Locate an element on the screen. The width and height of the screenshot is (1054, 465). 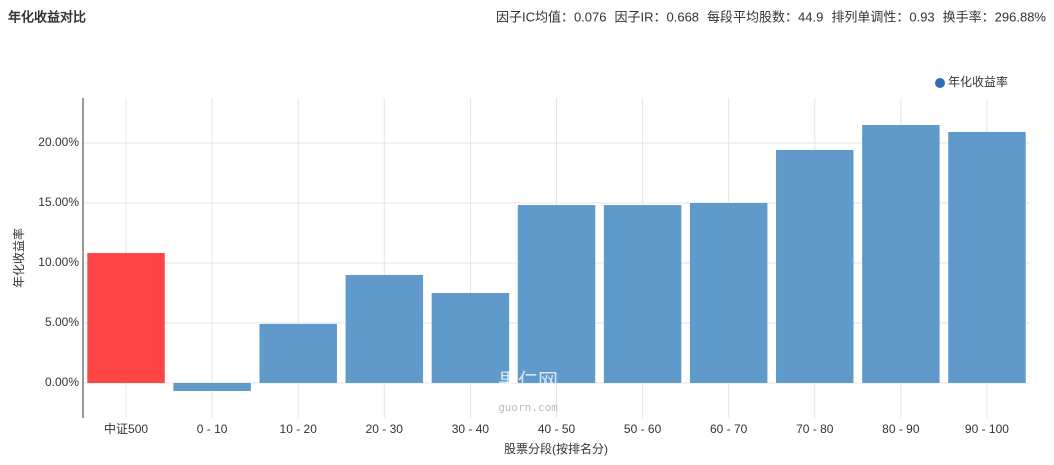
x-tick-label: 70 - 80 is located at coordinates (815, 429).